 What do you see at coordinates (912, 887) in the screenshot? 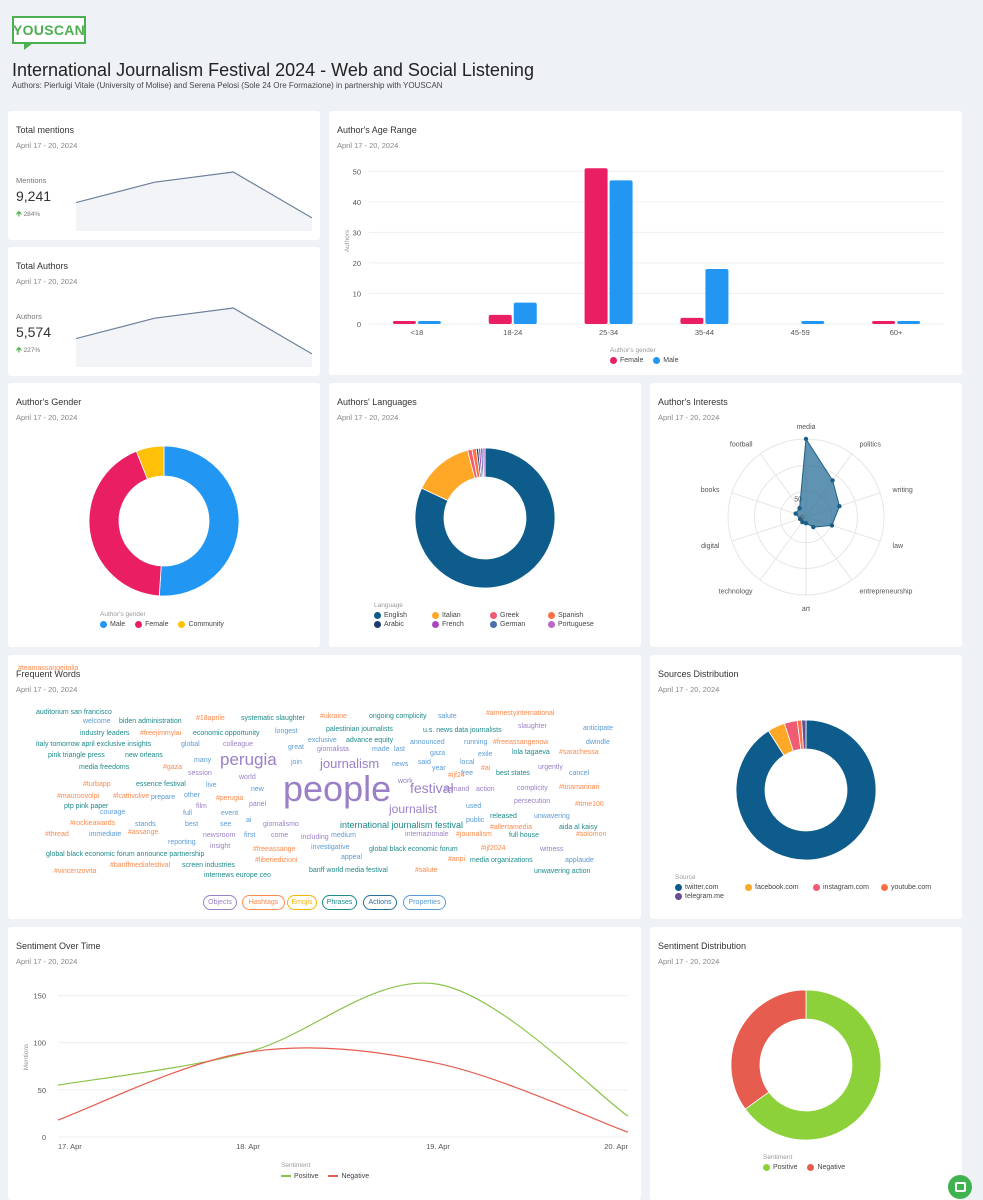
I see `legend-item-youtube: youtube.com` at bounding box center [912, 887].